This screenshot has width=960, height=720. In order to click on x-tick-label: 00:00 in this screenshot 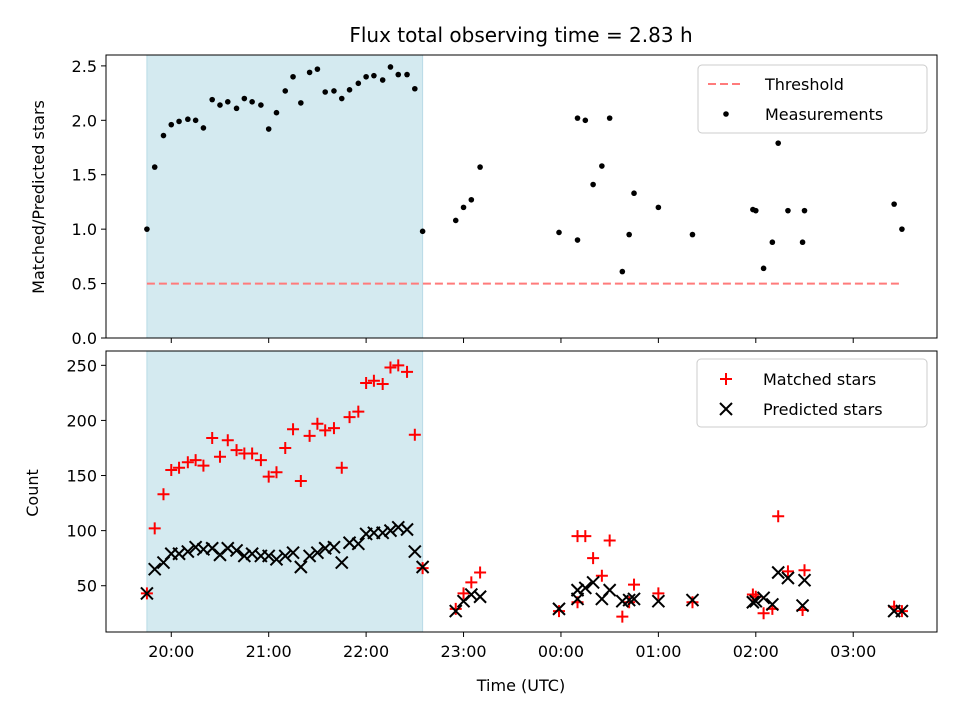, I will do `click(561, 651)`.